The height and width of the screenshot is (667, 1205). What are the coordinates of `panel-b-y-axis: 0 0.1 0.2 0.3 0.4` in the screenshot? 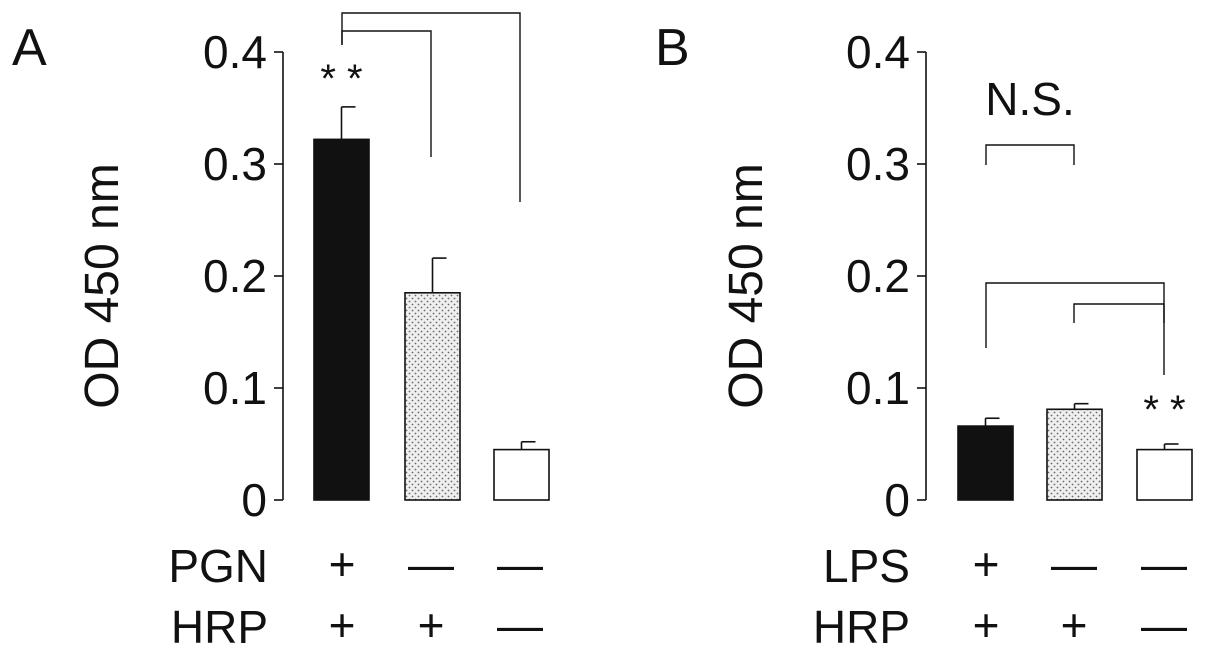 It's located at (886, 276).